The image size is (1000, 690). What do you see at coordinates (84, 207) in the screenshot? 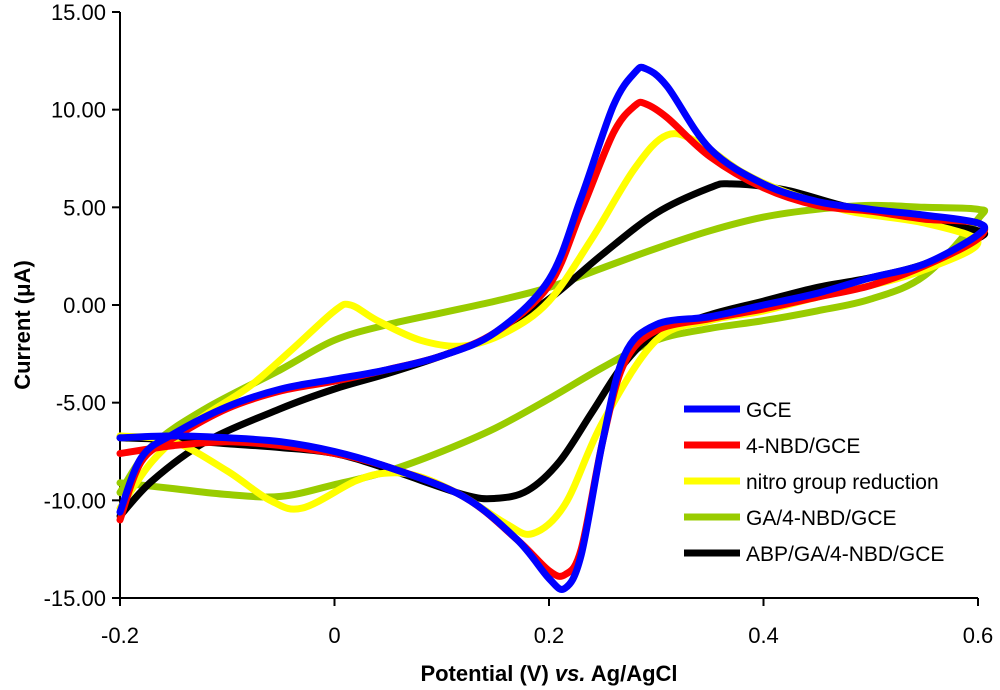
I see `y-tick-label: 5.00` at bounding box center [84, 207].